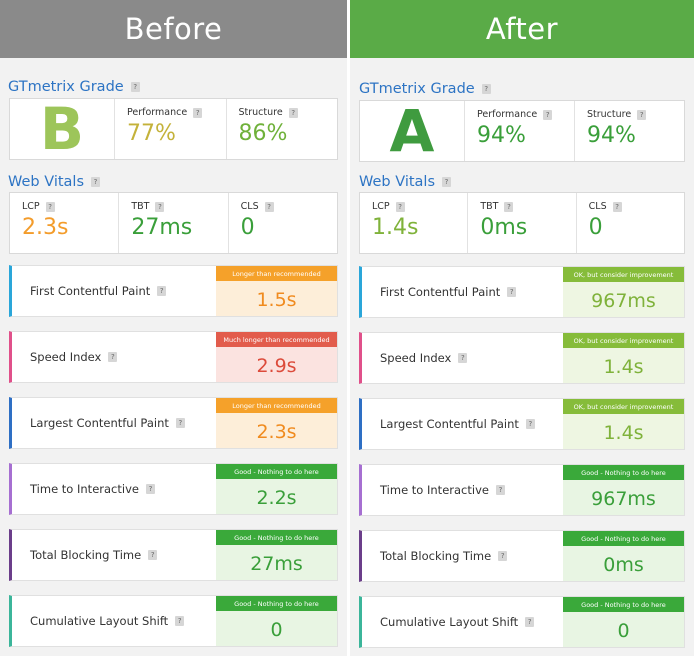 This screenshot has height=656, width=694. I want to click on vital-tbt-cell: TBT? 27ms, so click(174, 223).